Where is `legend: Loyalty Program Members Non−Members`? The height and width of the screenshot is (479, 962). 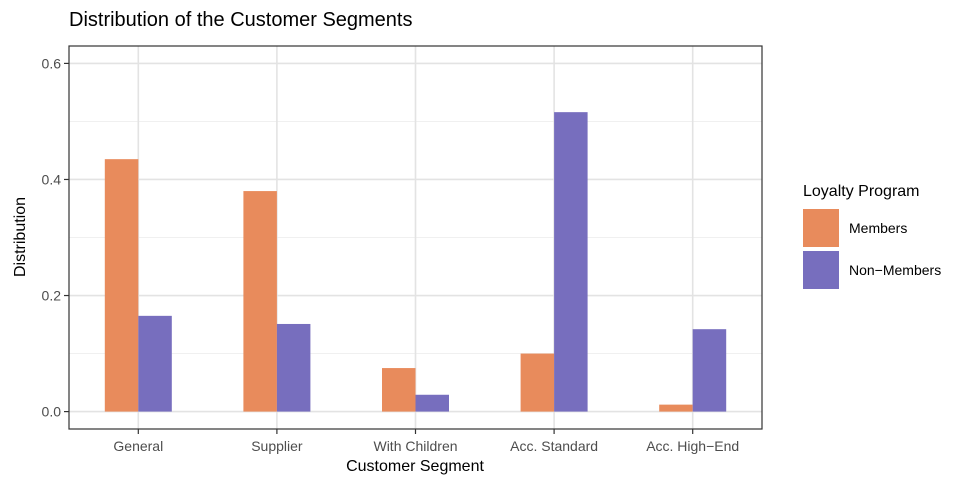
legend: Loyalty Program Members Non−Members is located at coordinates (872, 236).